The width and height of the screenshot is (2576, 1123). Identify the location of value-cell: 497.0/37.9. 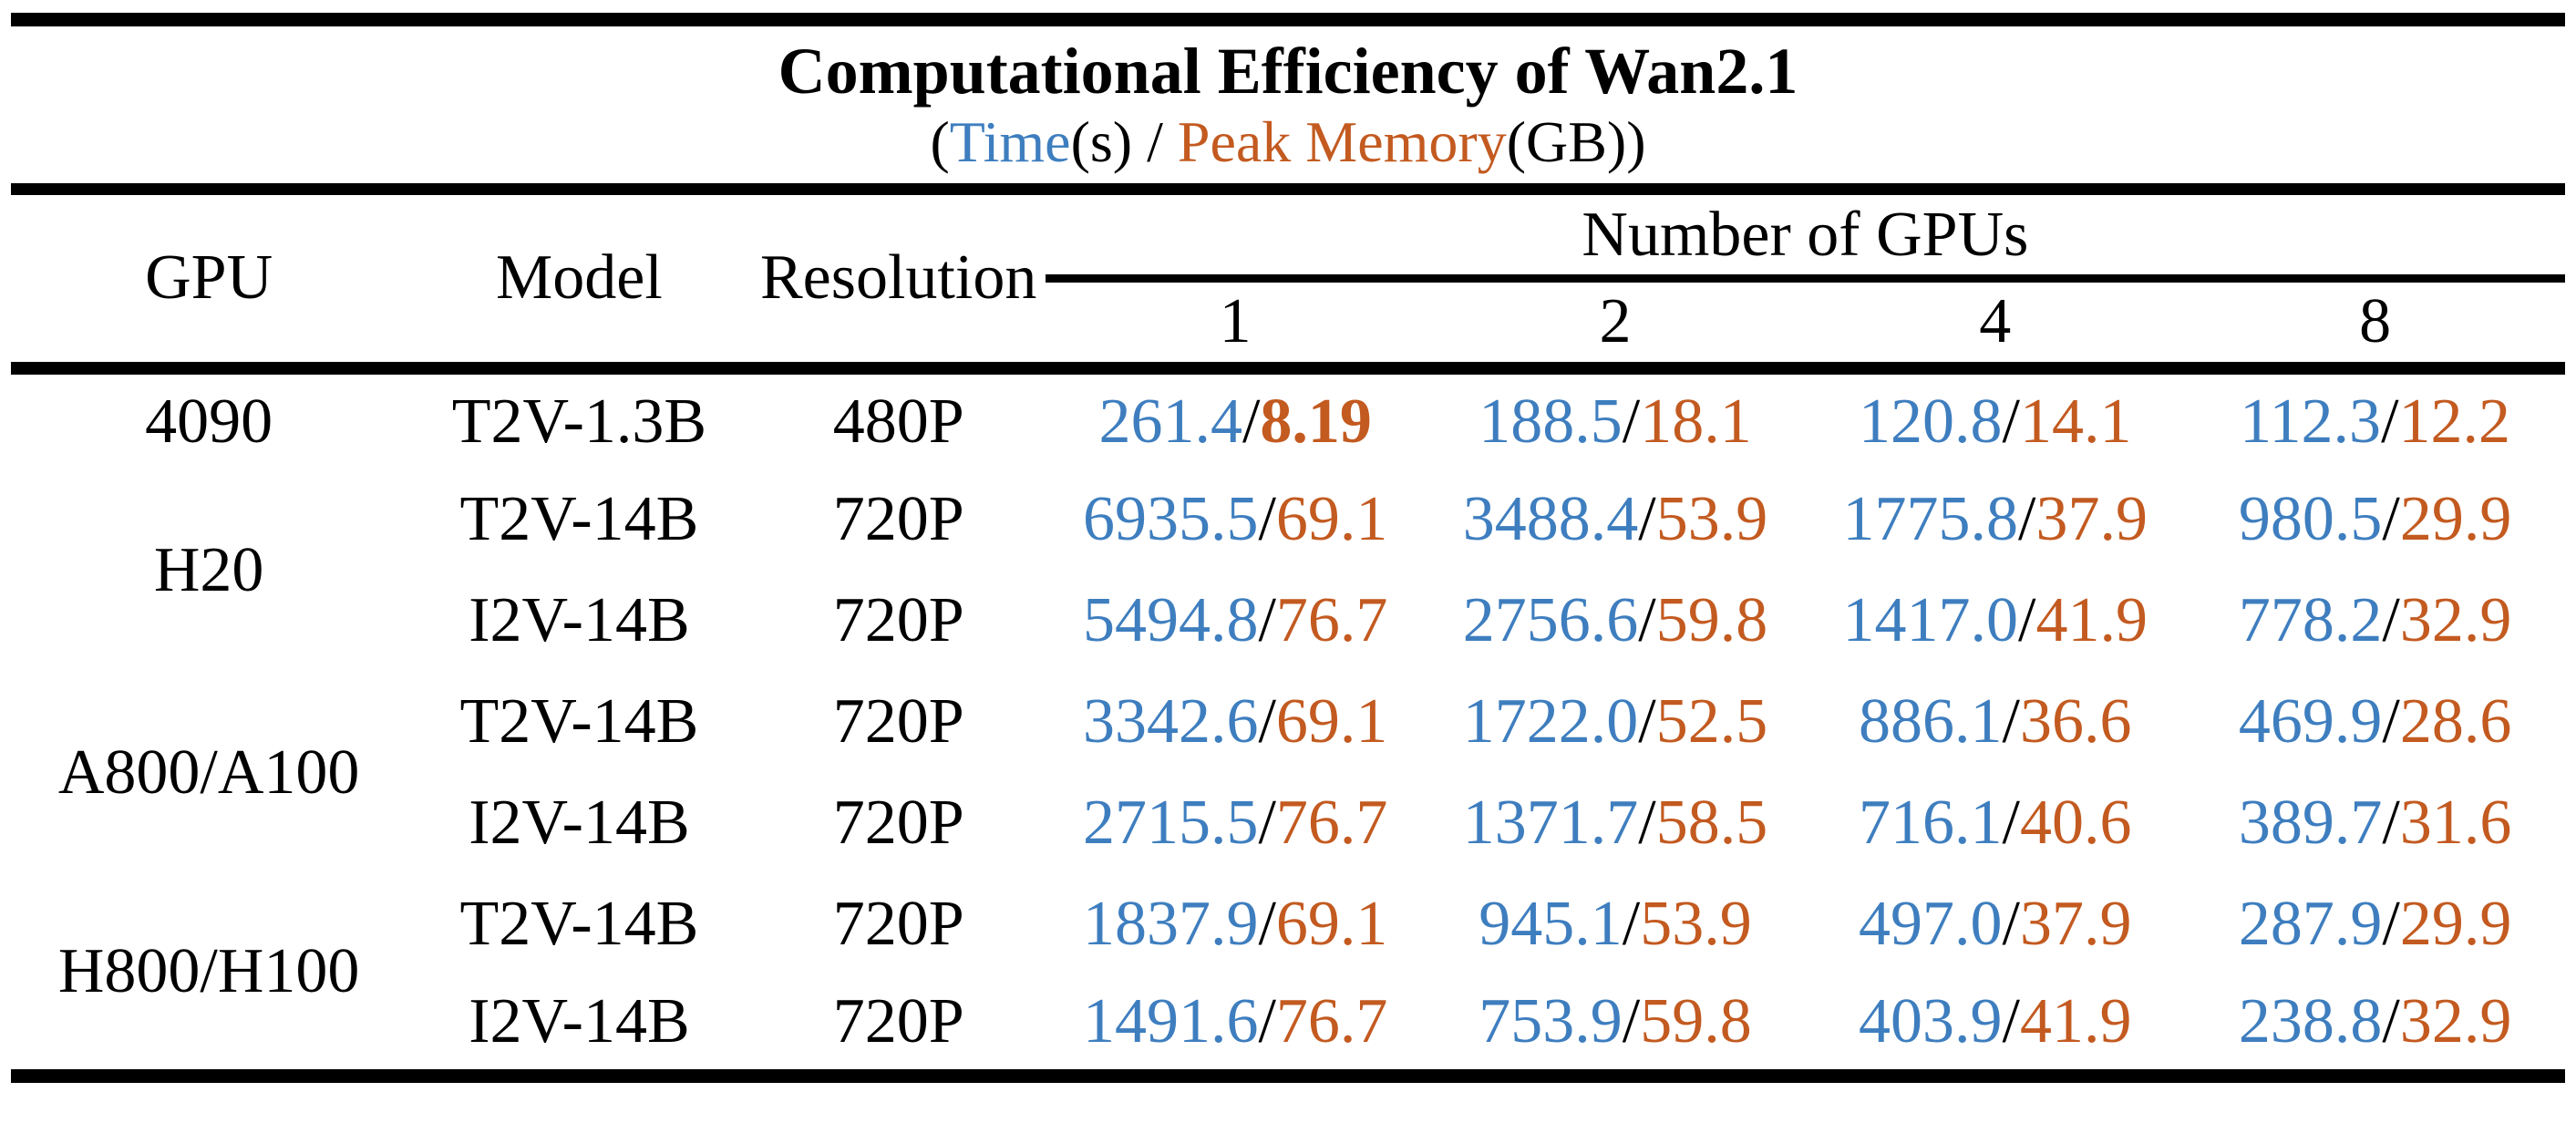
(1995, 925).